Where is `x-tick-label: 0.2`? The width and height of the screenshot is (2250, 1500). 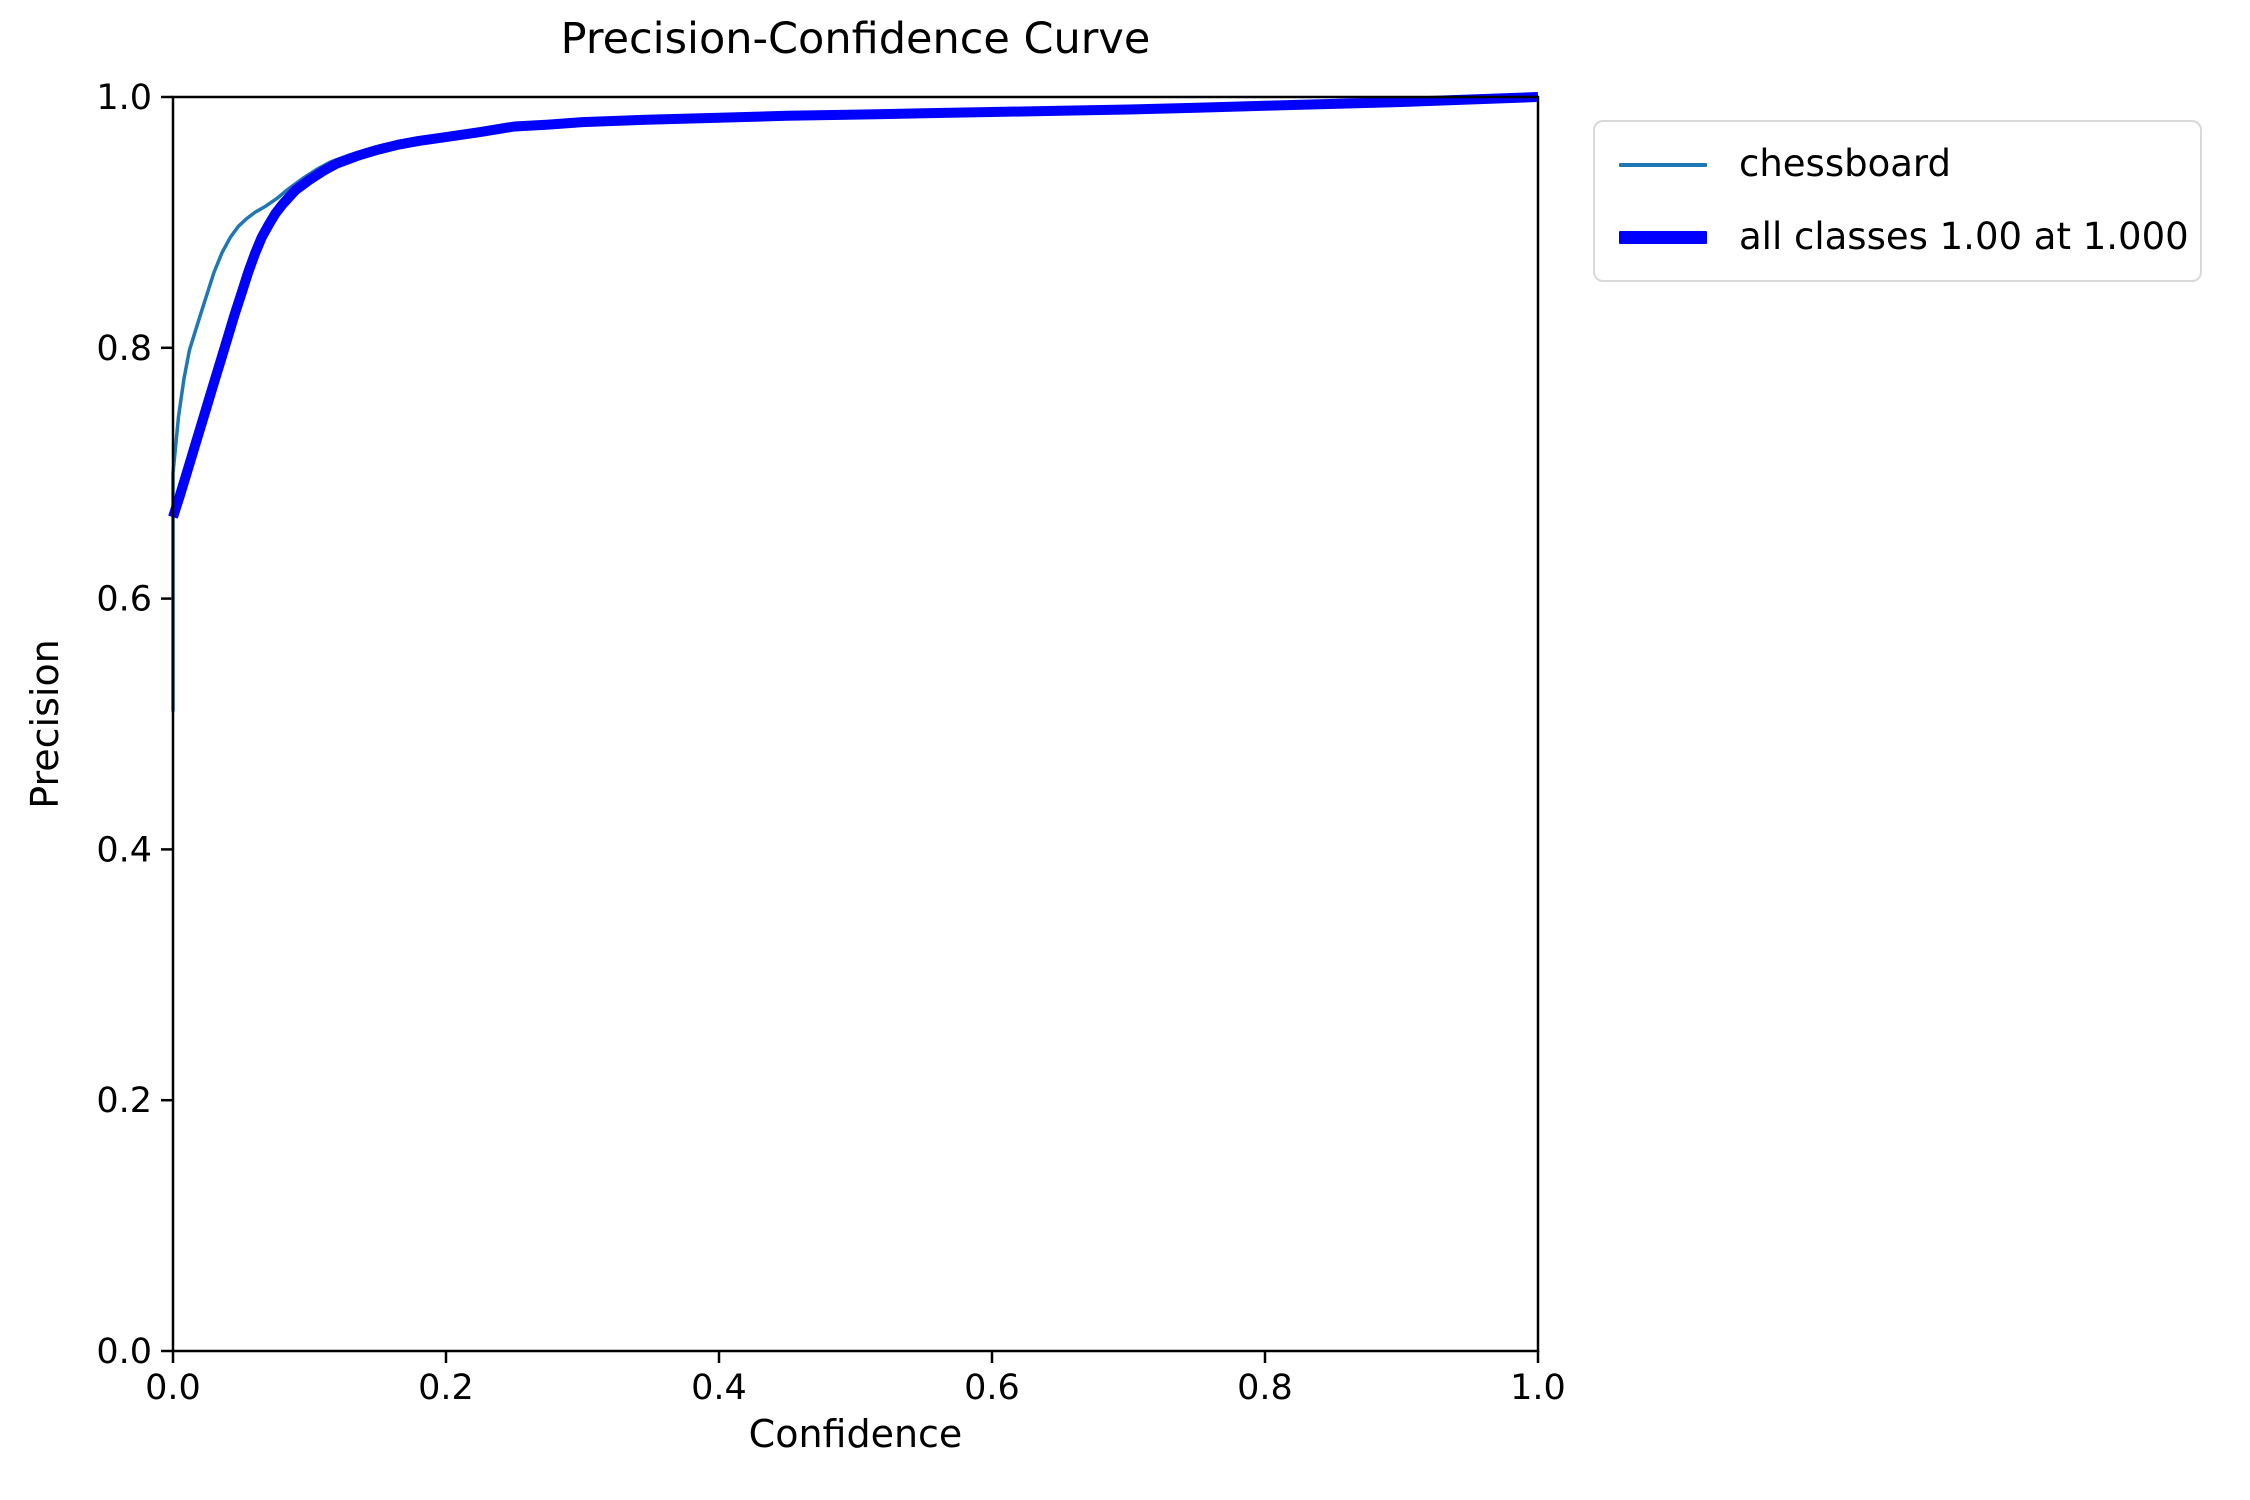 x-tick-label: 0.2 is located at coordinates (446, 1388).